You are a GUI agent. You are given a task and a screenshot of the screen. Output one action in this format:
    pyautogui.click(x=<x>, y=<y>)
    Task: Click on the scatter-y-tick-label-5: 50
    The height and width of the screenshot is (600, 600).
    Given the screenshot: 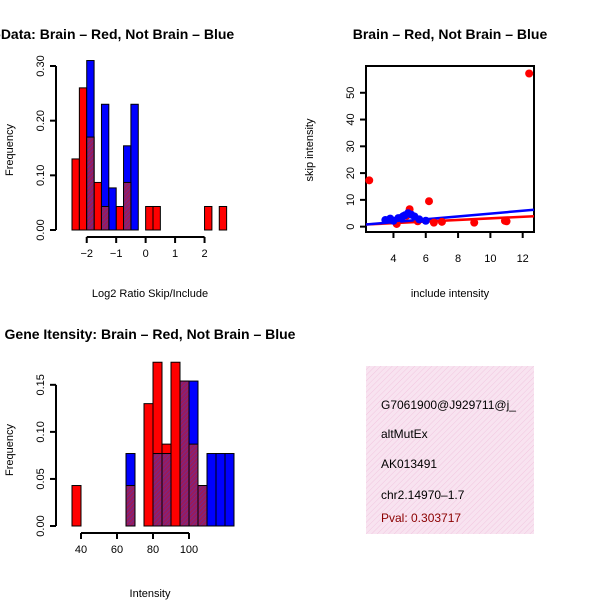 What is the action you would take?
    pyautogui.click(x=351, y=93)
    